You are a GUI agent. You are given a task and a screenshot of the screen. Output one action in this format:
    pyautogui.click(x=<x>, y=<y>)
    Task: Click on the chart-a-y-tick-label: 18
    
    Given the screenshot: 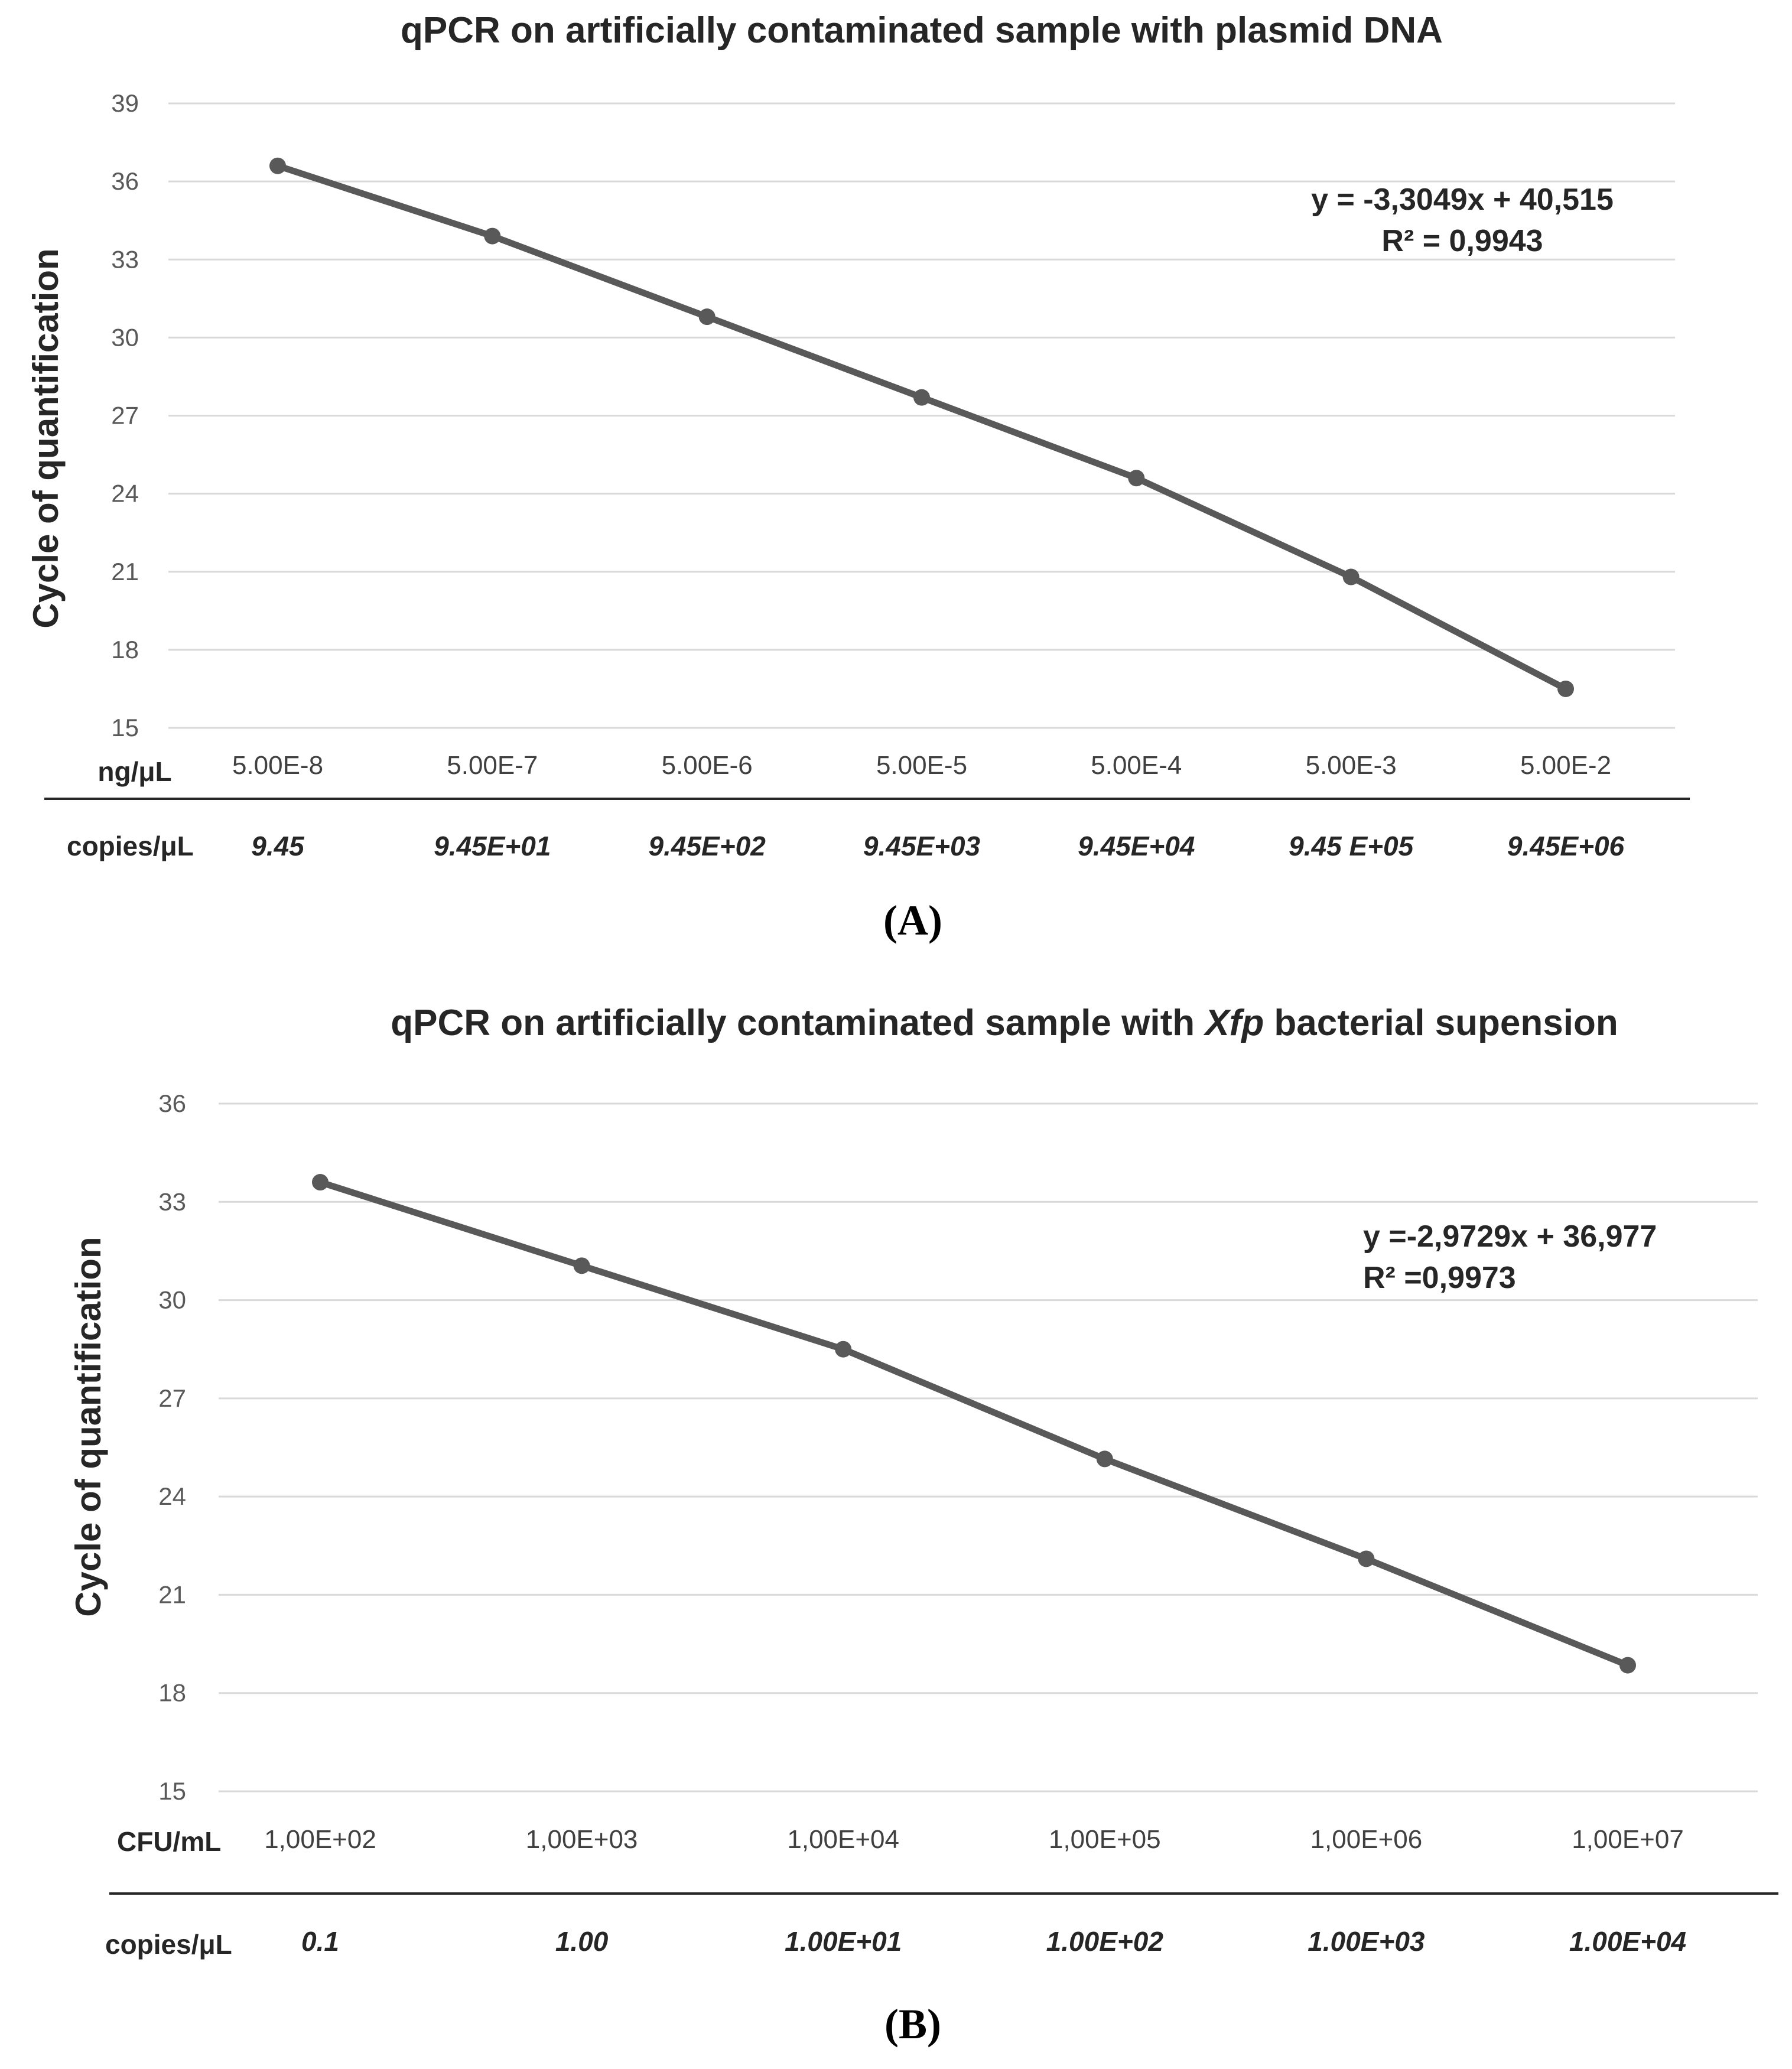 What is the action you would take?
    pyautogui.click(x=125, y=649)
    